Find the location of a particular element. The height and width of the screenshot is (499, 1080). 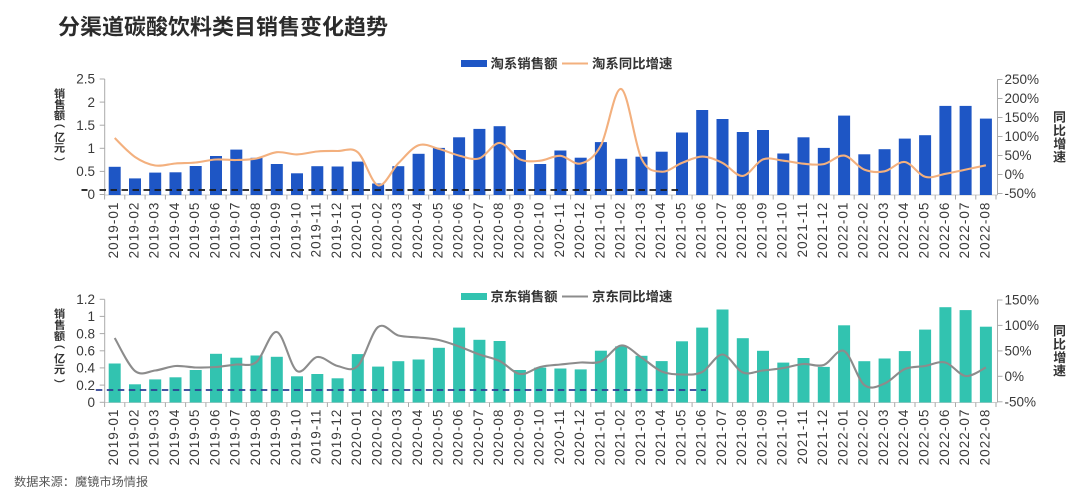

svg-text: 2020-09 is located at coordinates (518, 437).